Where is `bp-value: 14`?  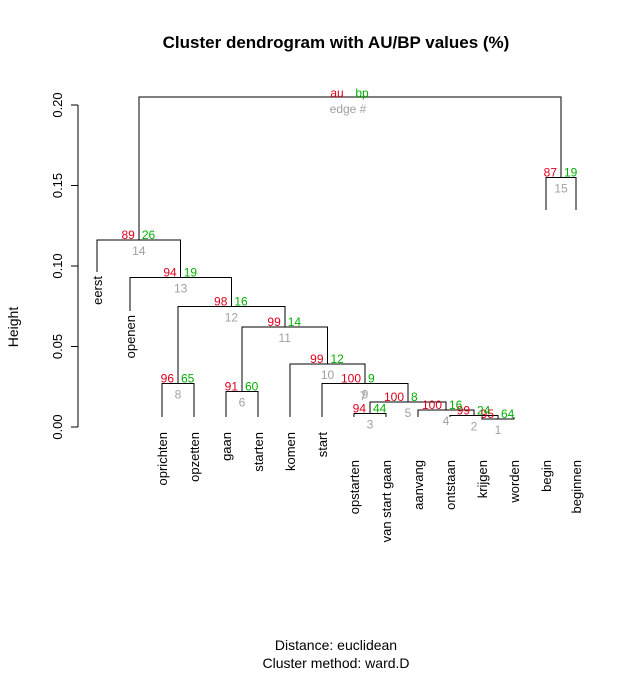
bp-value: 14 is located at coordinates (295, 322).